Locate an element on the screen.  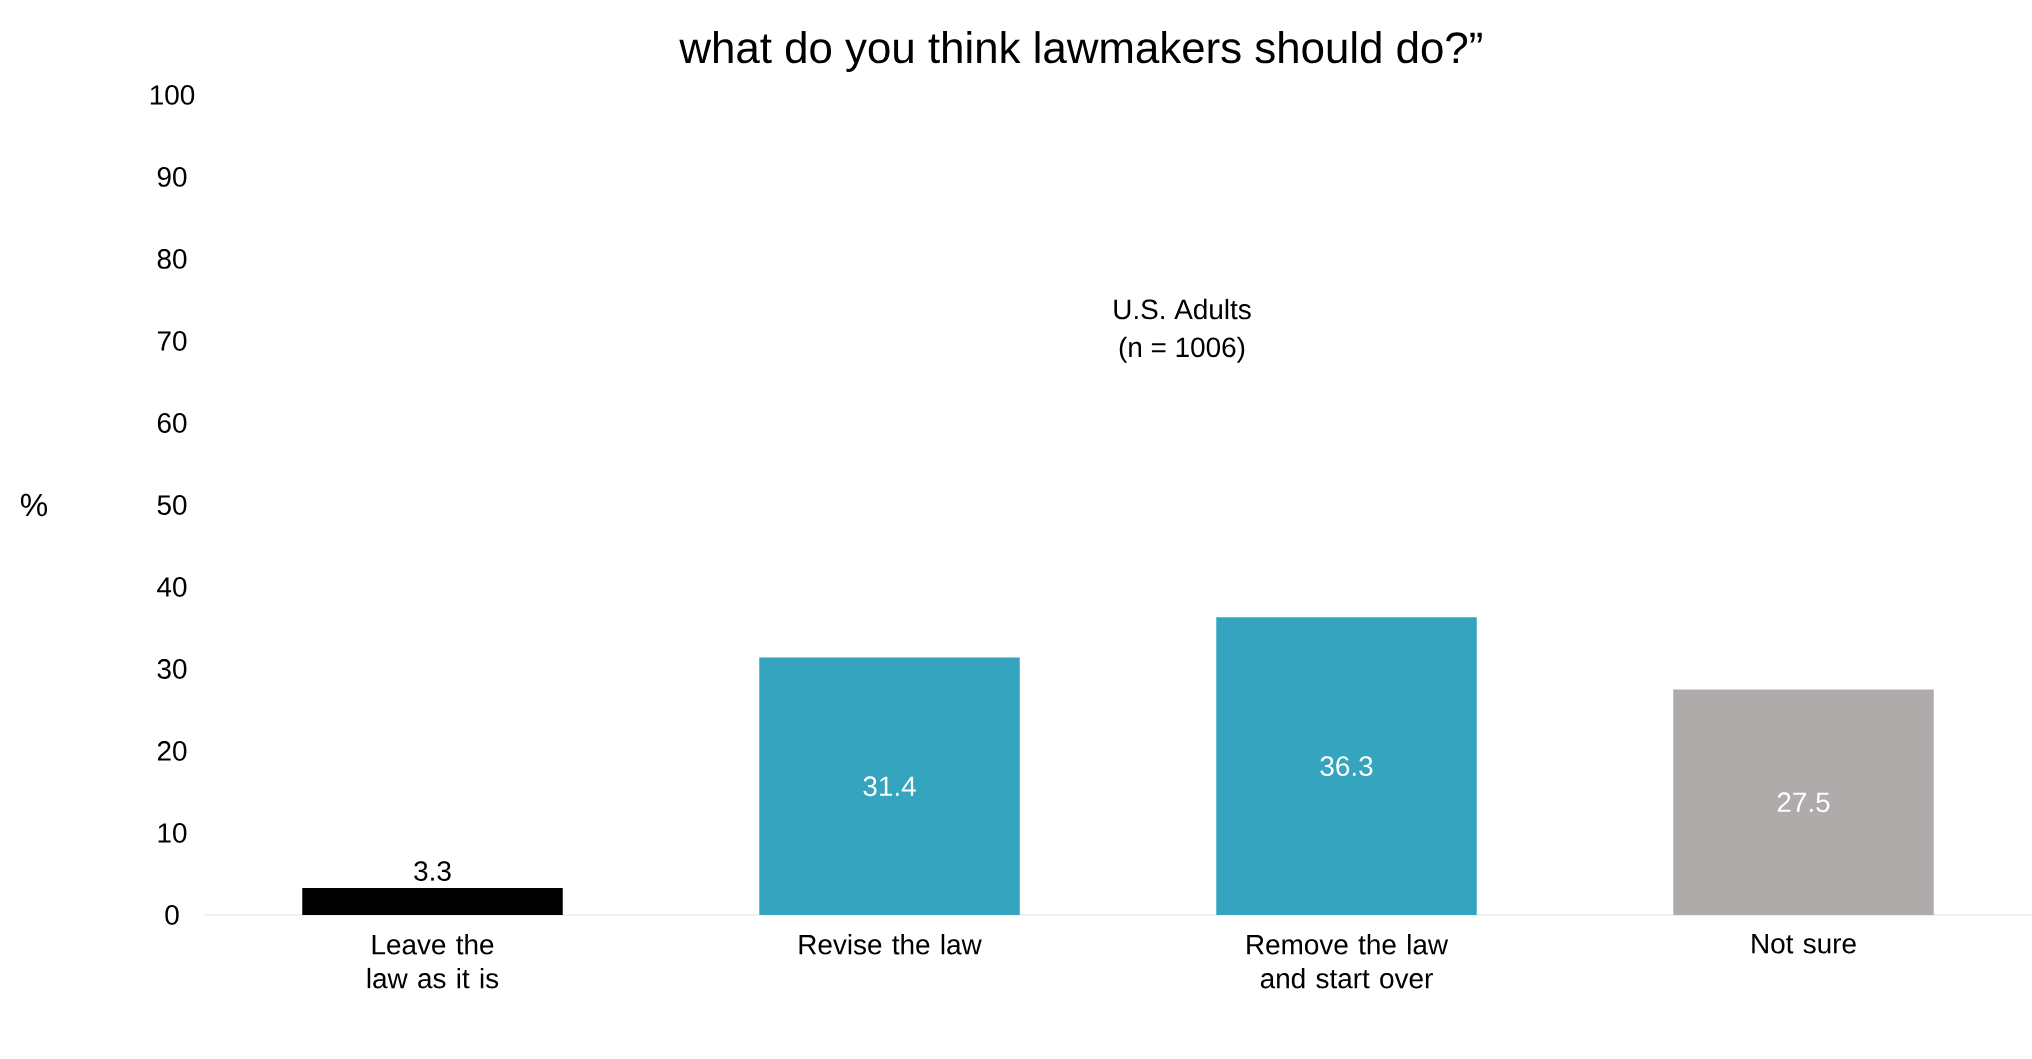
y-tick-label: 100 is located at coordinates (172, 95).